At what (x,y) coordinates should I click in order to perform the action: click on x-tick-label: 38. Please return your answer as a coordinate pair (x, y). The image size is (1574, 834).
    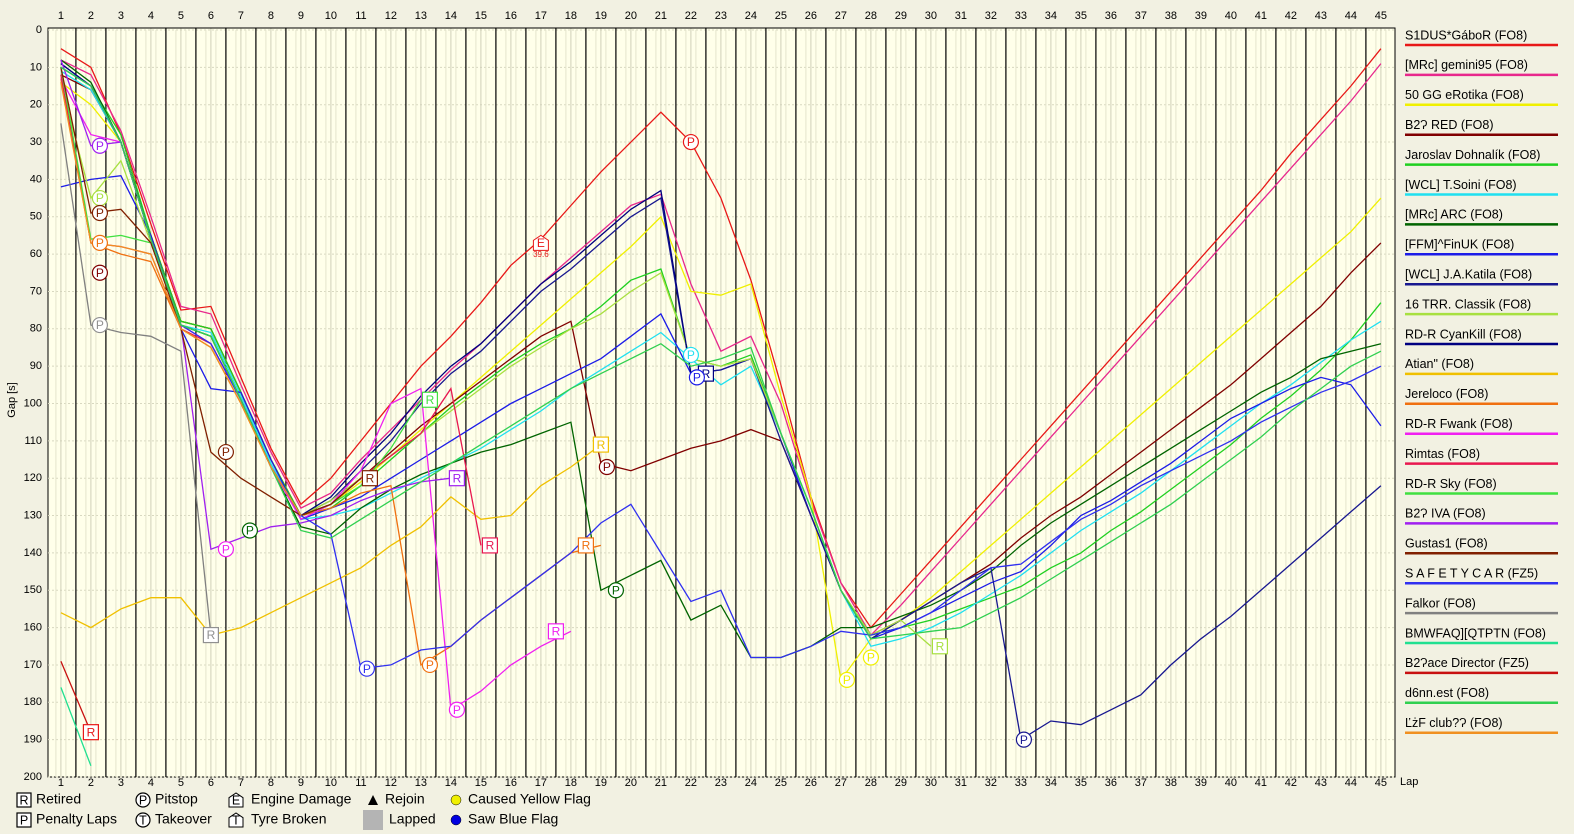
    Looking at the image, I should click on (1171, 783).